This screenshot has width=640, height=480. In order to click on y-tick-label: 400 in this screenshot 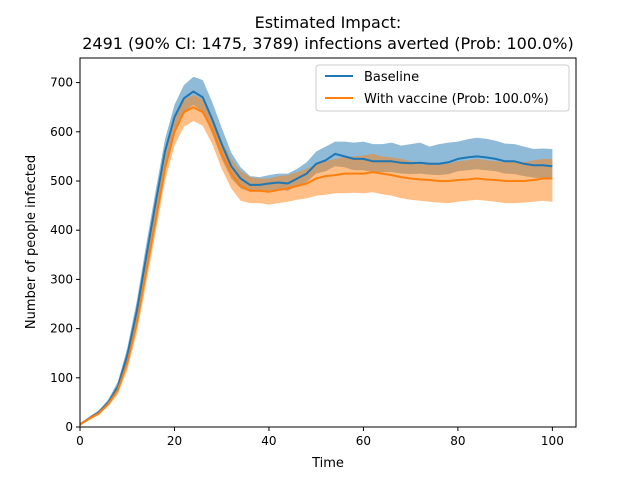, I will do `click(61, 230)`.